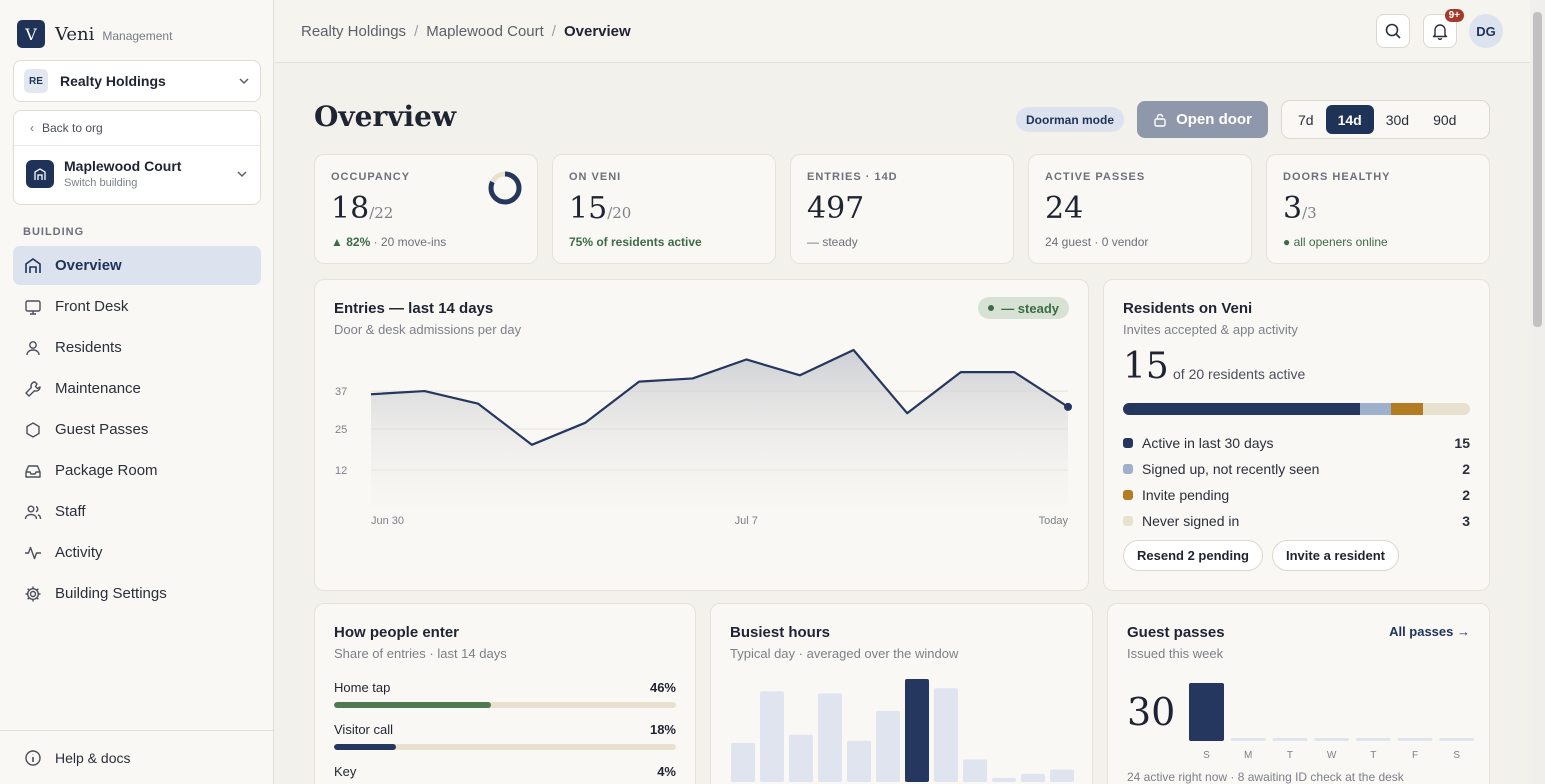  Describe the element at coordinates (1210, 329) in the screenshot. I see `card-subtitle: Invites accepted & app activity` at that location.